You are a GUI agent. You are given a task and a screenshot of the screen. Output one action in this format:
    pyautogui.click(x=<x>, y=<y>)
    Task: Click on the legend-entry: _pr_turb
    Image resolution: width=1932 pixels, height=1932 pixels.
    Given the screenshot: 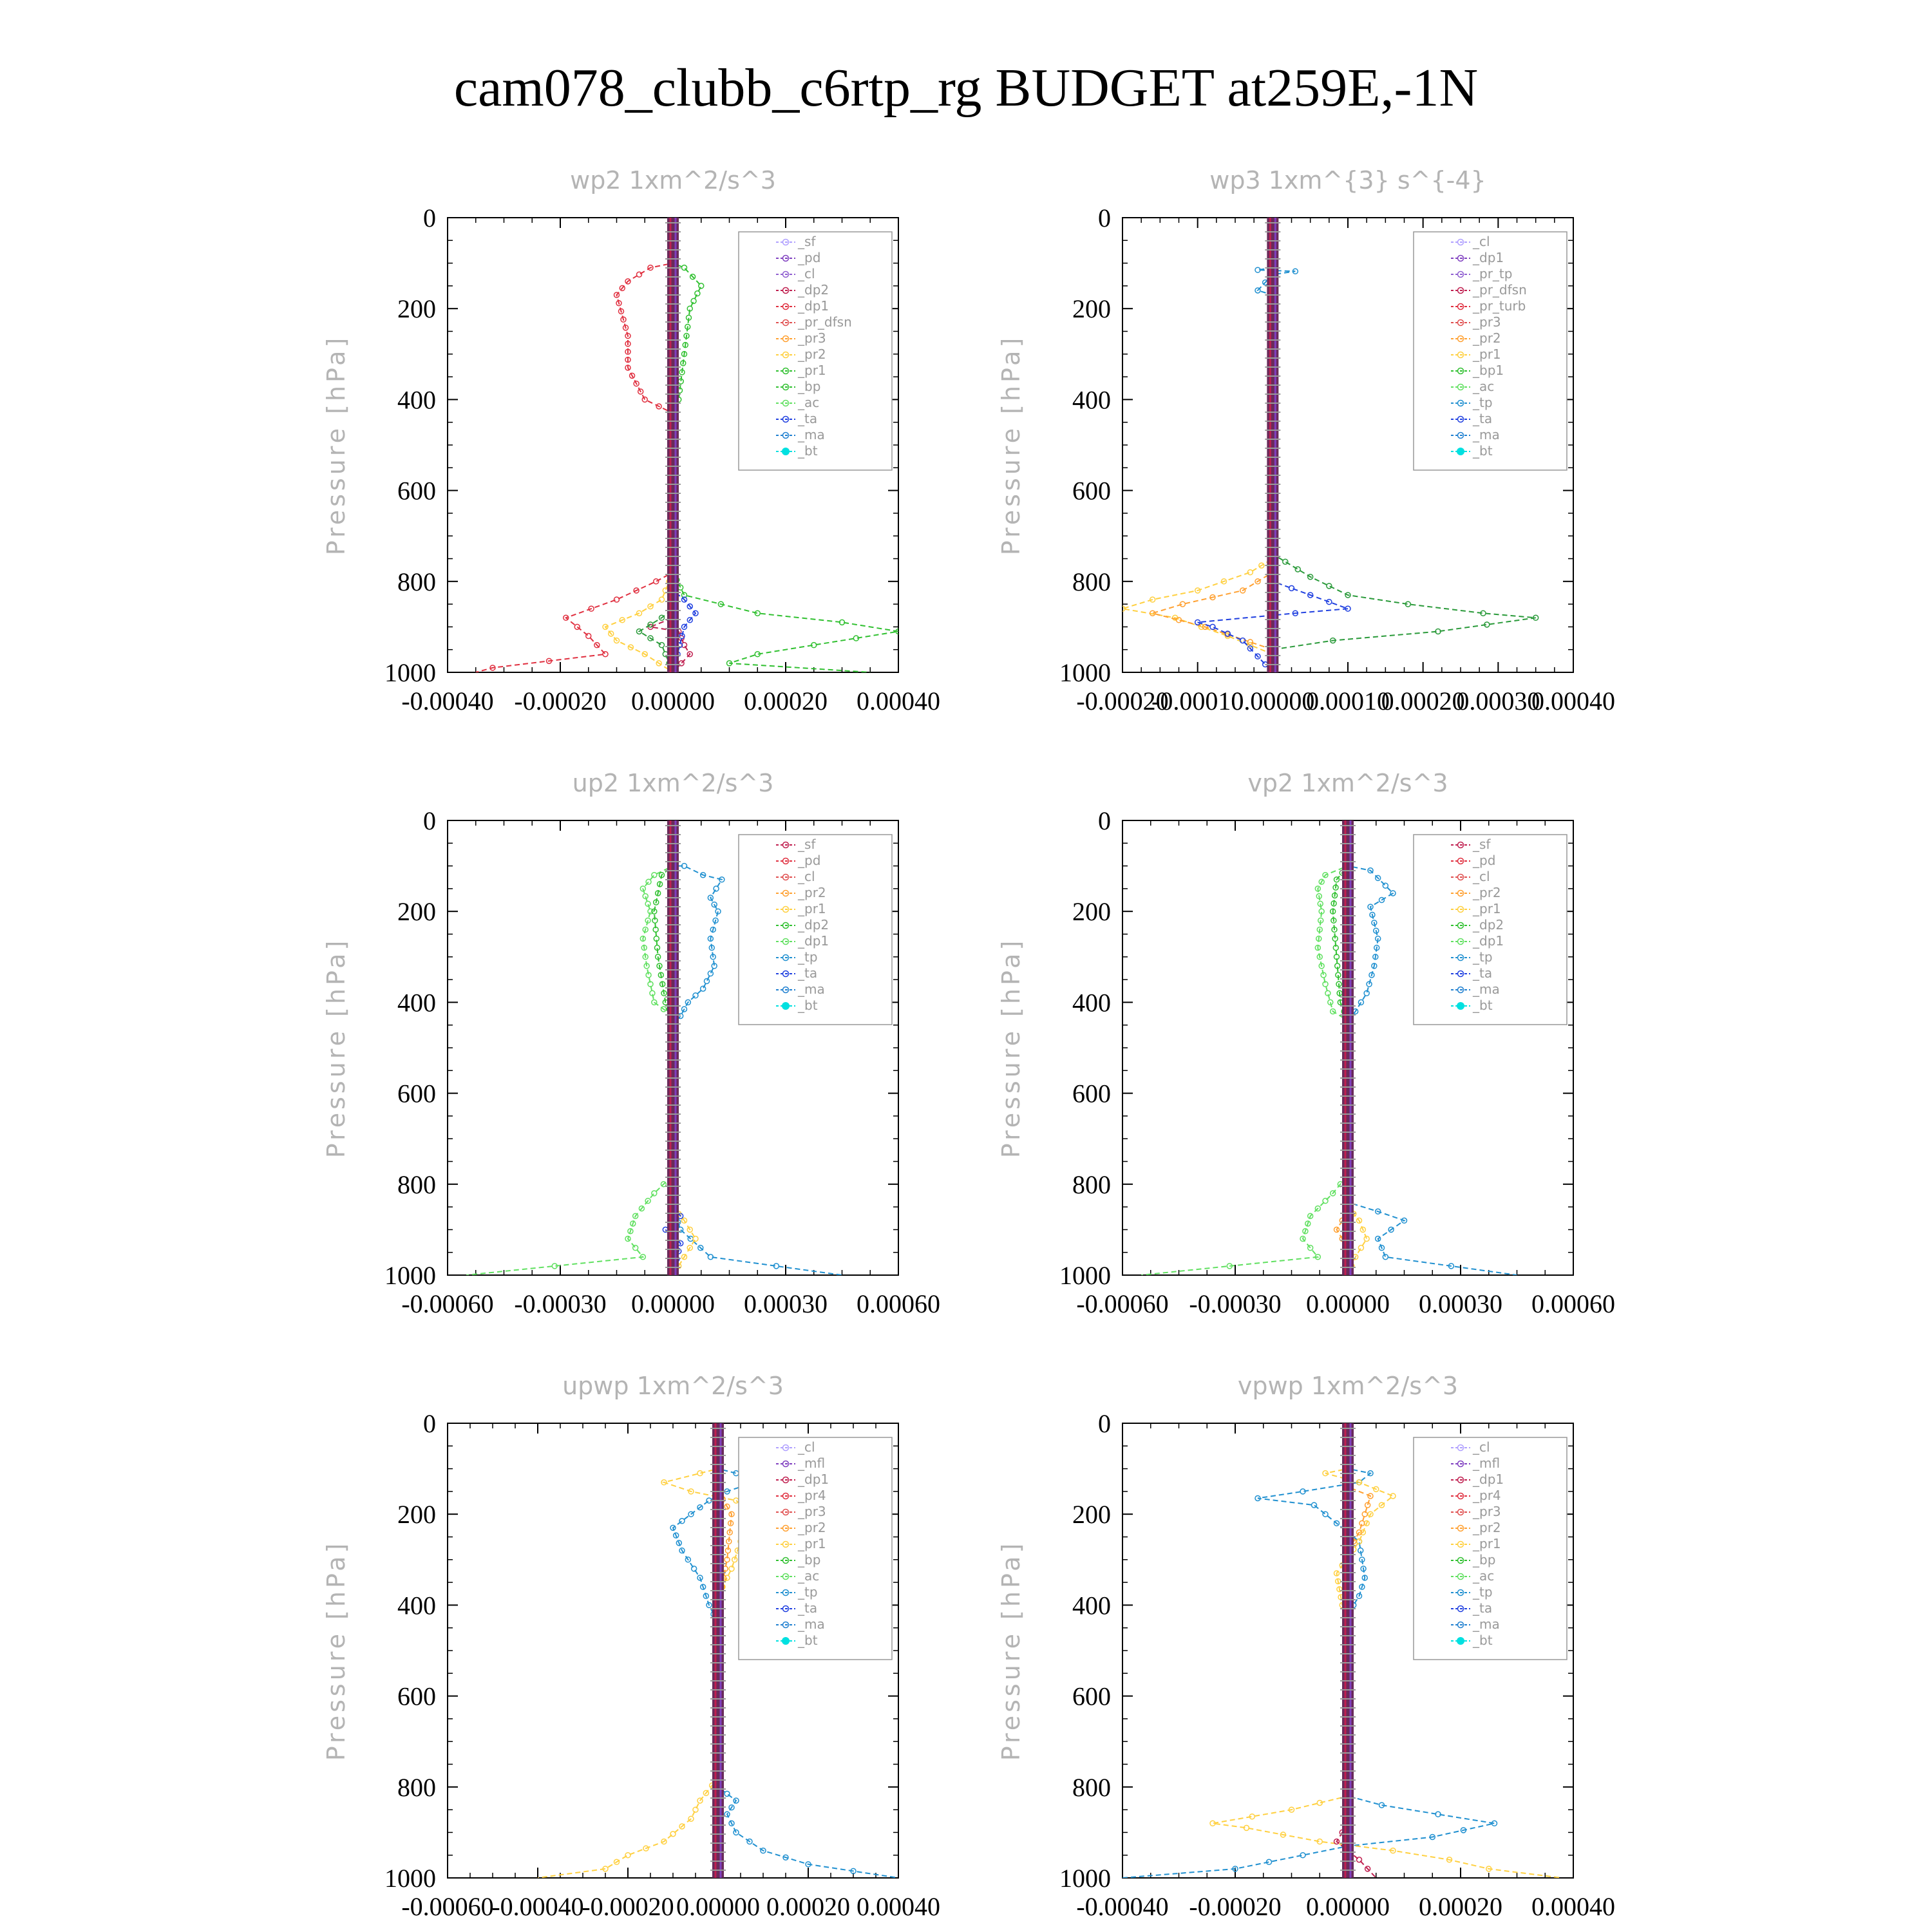 What is the action you would take?
    pyautogui.click(x=1499, y=306)
    